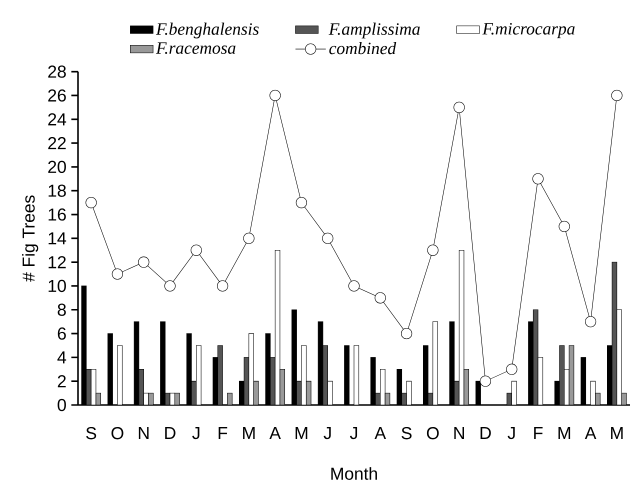 This screenshot has width=634, height=499. Describe the element at coordinates (57, 190) in the screenshot. I see `y-tick-label: 18` at that location.